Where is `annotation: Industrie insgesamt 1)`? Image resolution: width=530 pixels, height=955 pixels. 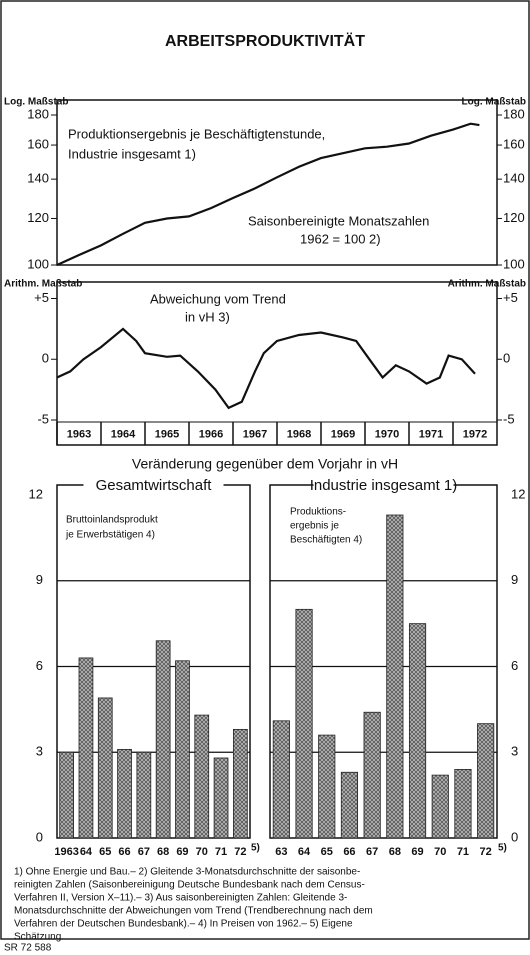 annotation: Industrie insgesamt 1) is located at coordinates (132, 153).